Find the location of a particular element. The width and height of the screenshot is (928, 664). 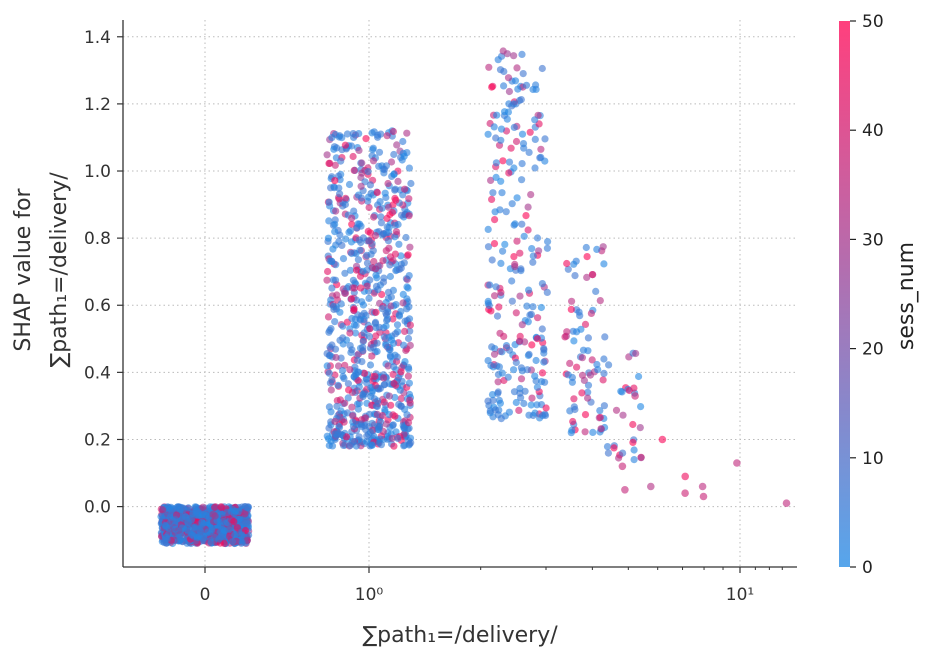

y-tick-label: 0.4 is located at coordinates (97, 373).